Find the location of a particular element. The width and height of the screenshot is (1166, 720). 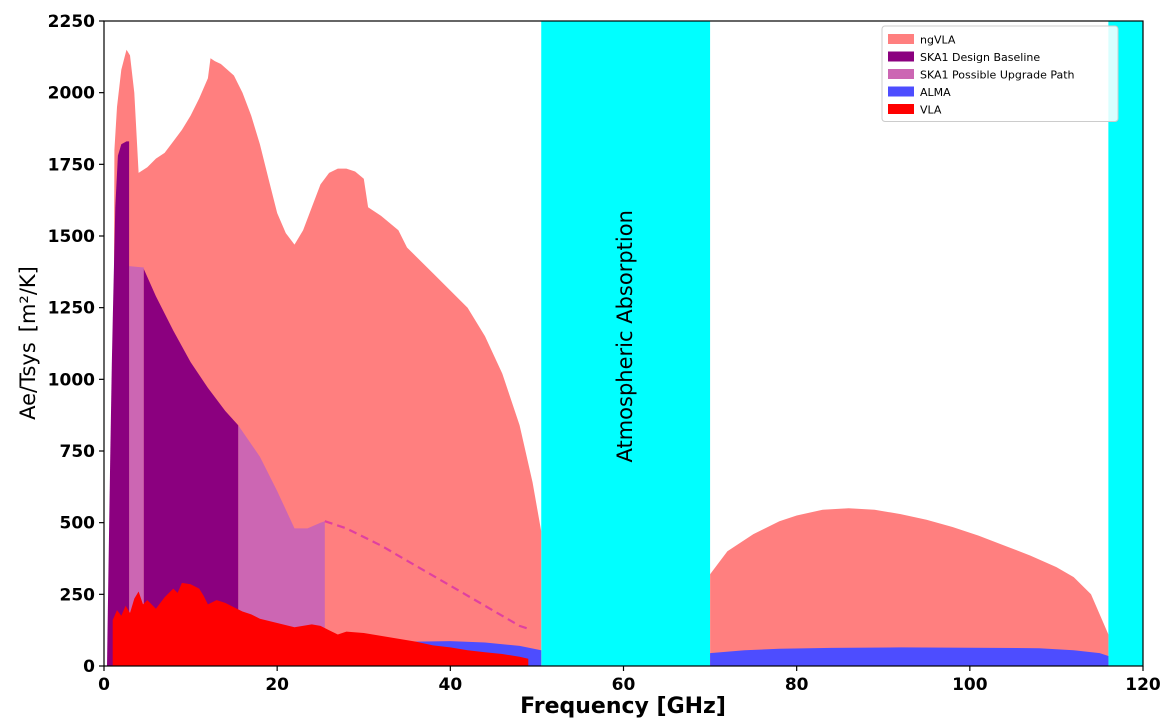

legend-label-ska1-possible-upgrade-path: SKA1 Possible Upgrade Path is located at coordinates (997, 75).